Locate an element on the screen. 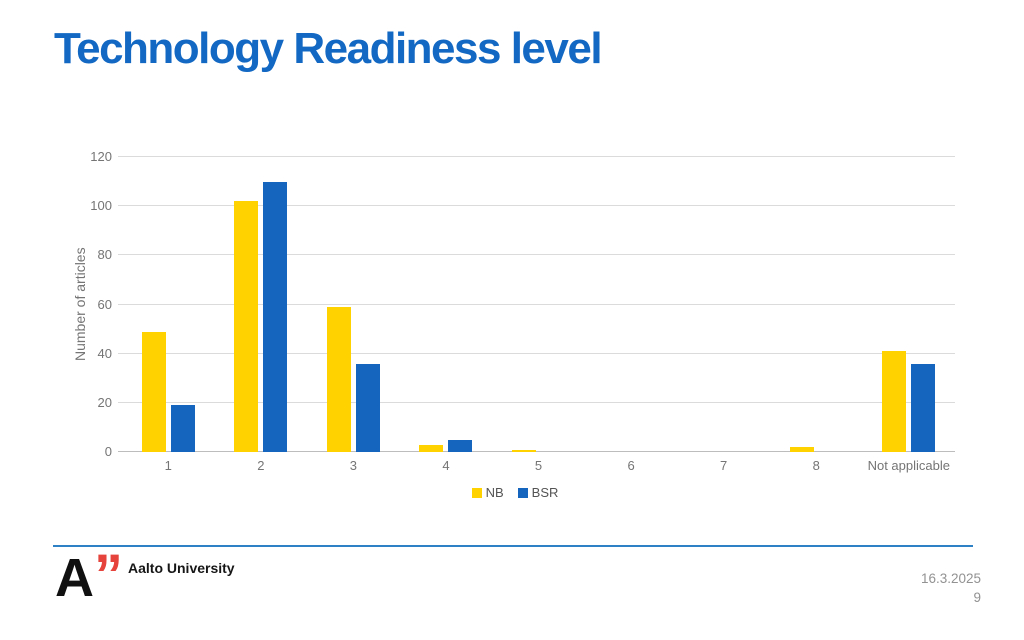  x-tick-label-Not applicable: Not applicable is located at coordinates (908, 465).